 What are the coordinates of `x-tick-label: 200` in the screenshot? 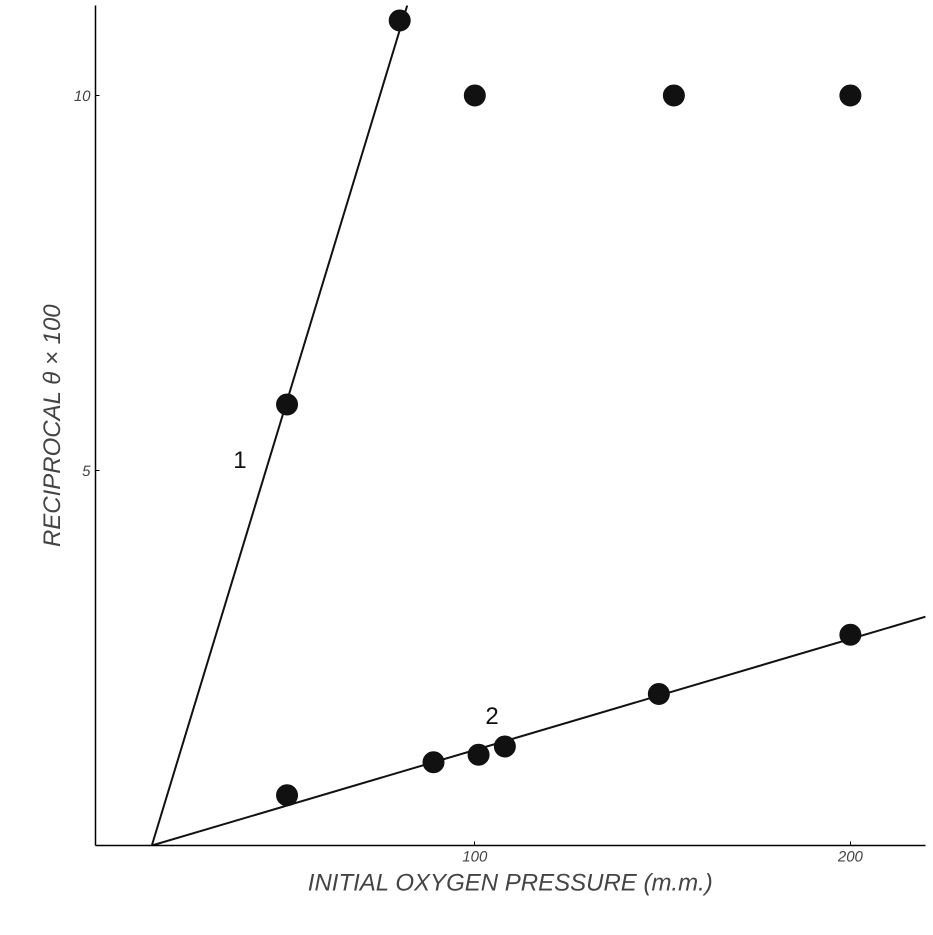 It's located at (850, 857).